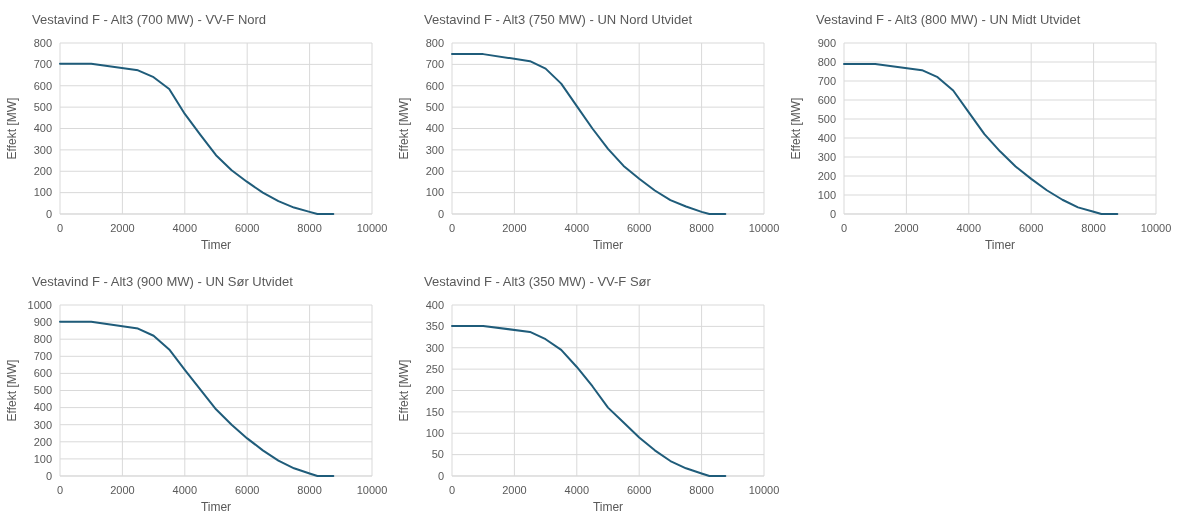  What do you see at coordinates (434, 411) in the screenshot?
I see `y-tick-label: 150` at bounding box center [434, 411].